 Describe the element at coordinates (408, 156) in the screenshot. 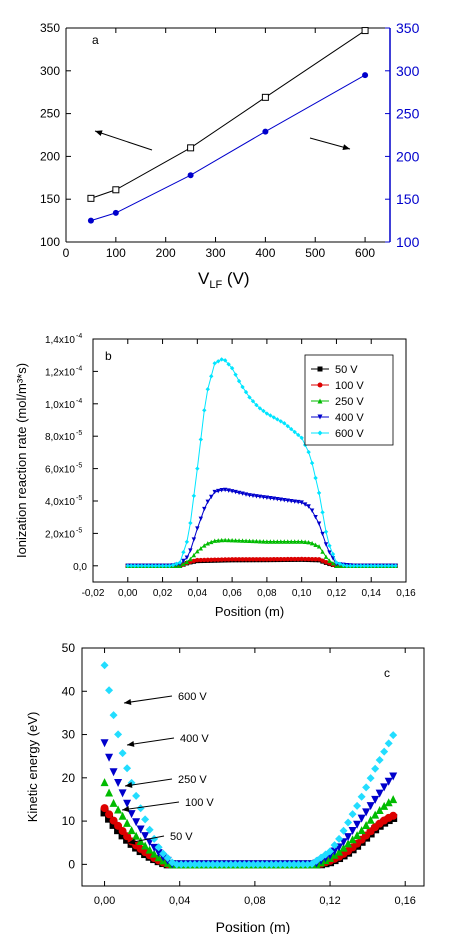

I see `a-y2-tick-label: 200` at that location.